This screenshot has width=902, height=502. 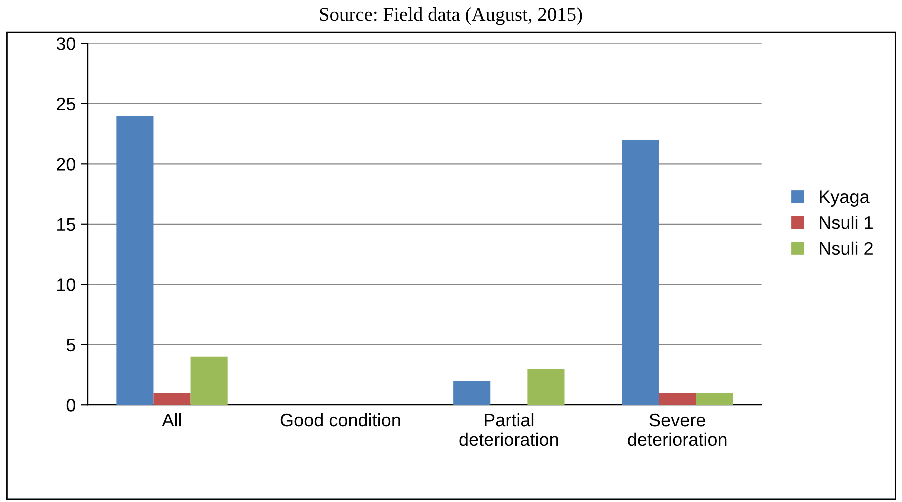 I want to click on legend-label: Nsuli 2, so click(x=846, y=249).